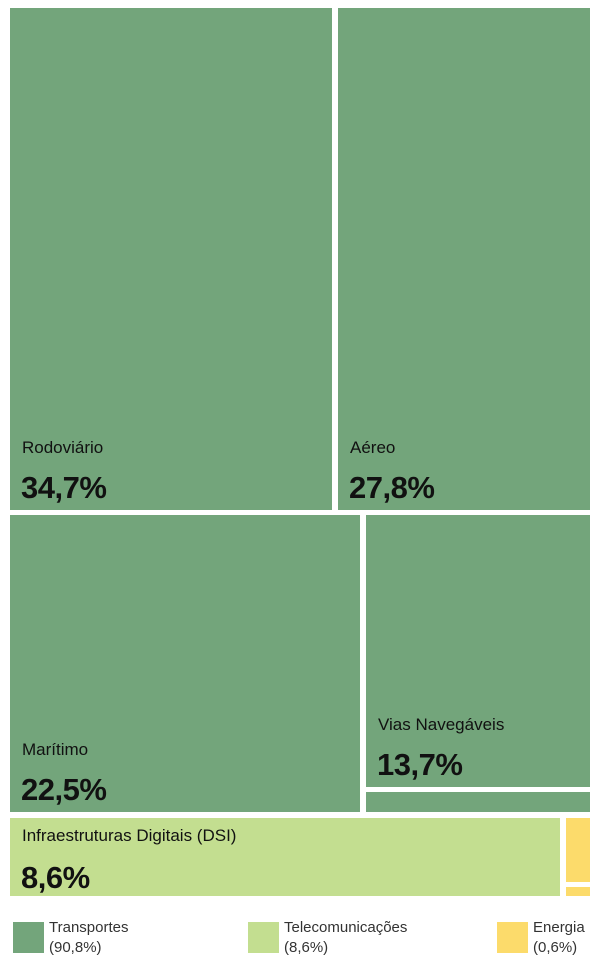 This screenshot has height=956, width=590. I want to click on tile-label: Marítimo, so click(55, 749).